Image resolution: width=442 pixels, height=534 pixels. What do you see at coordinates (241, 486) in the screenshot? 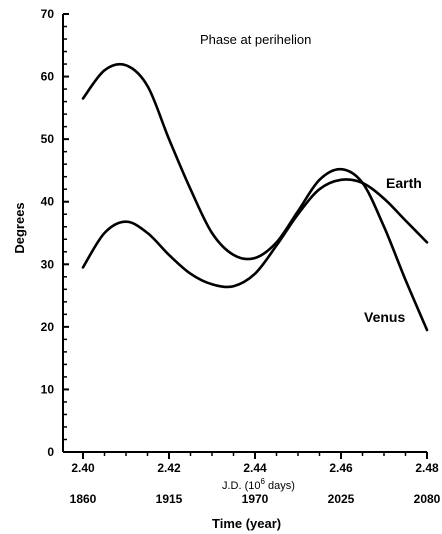
I see `x-axis-label-main: J.D. (10` at bounding box center [241, 486].